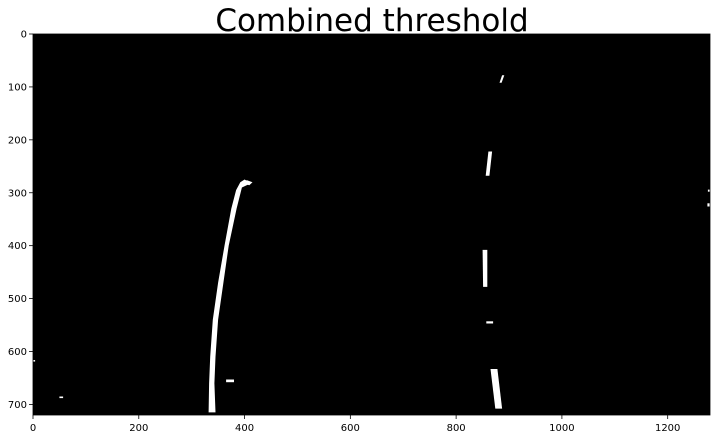 This screenshot has height=440, width=720. What do you see at coordinates (244, 428) in the screenshot?
I see `x-tick-label: 400` at bounding box center [244, 428].